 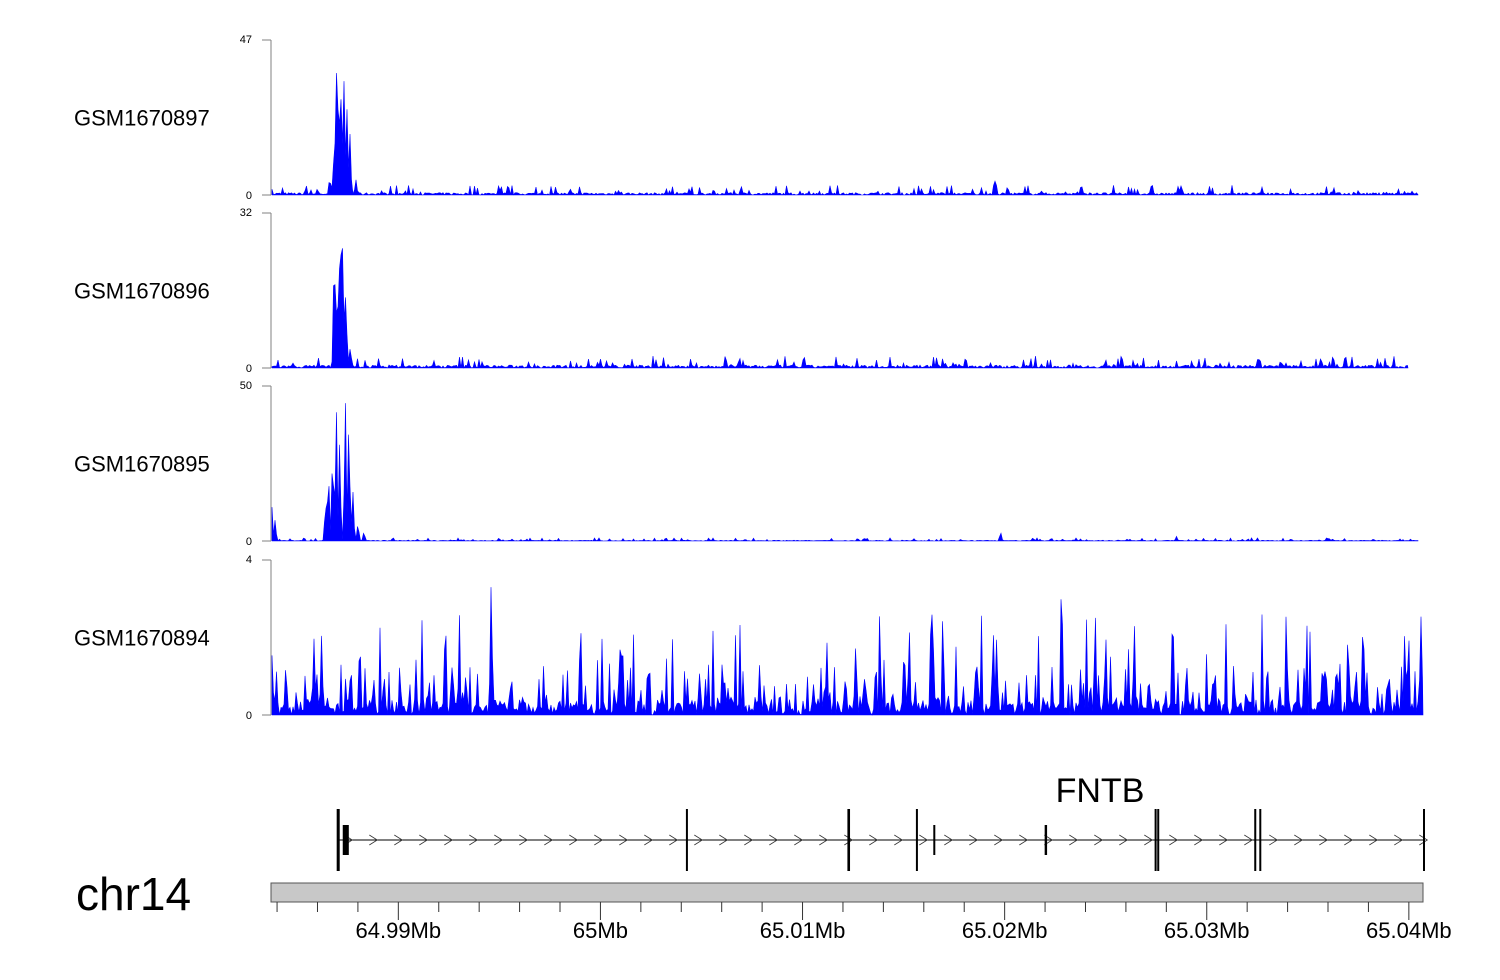 I want to click on axis-tick-label: 65.04Mb, so click(x=1409, y=930).